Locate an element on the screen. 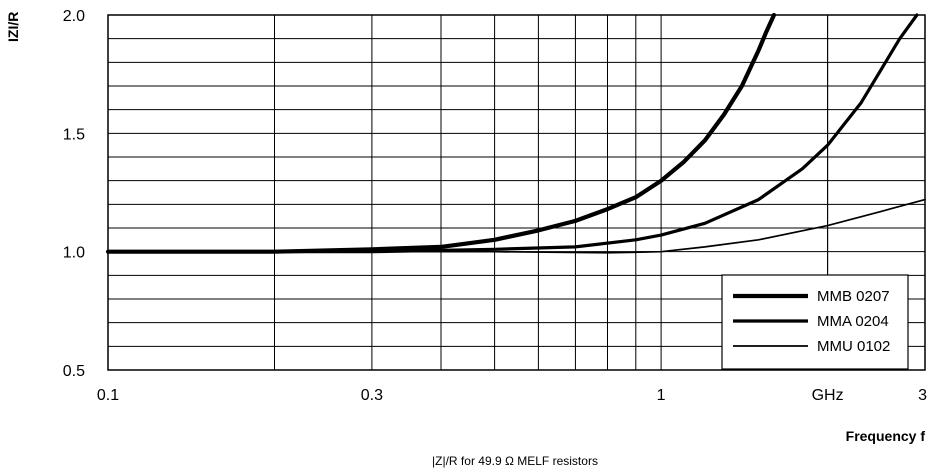  y-tick-label: 2.0 is located at coordinates (74, 16).